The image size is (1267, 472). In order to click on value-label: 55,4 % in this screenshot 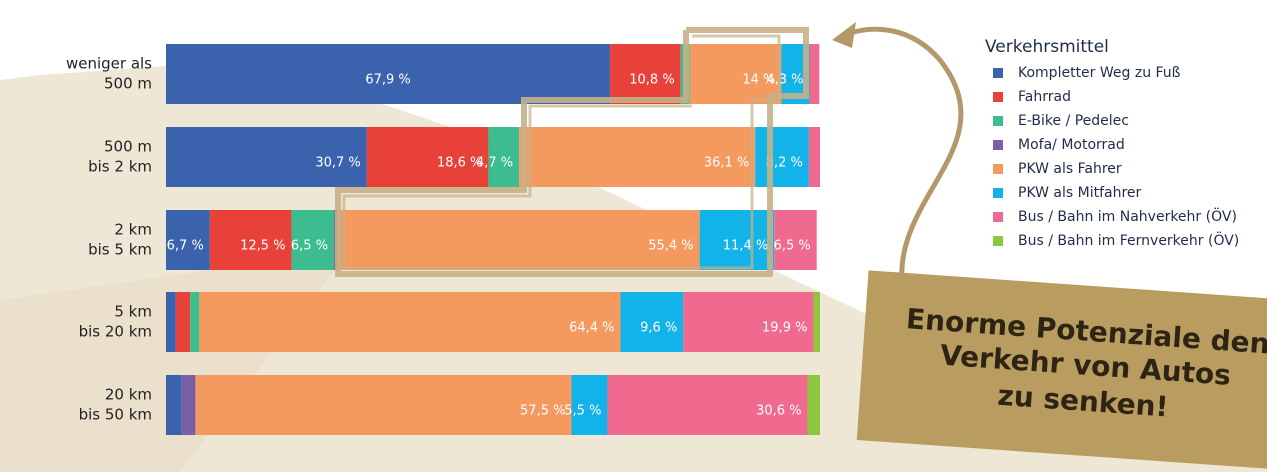, I will do `click(670, 246)`.